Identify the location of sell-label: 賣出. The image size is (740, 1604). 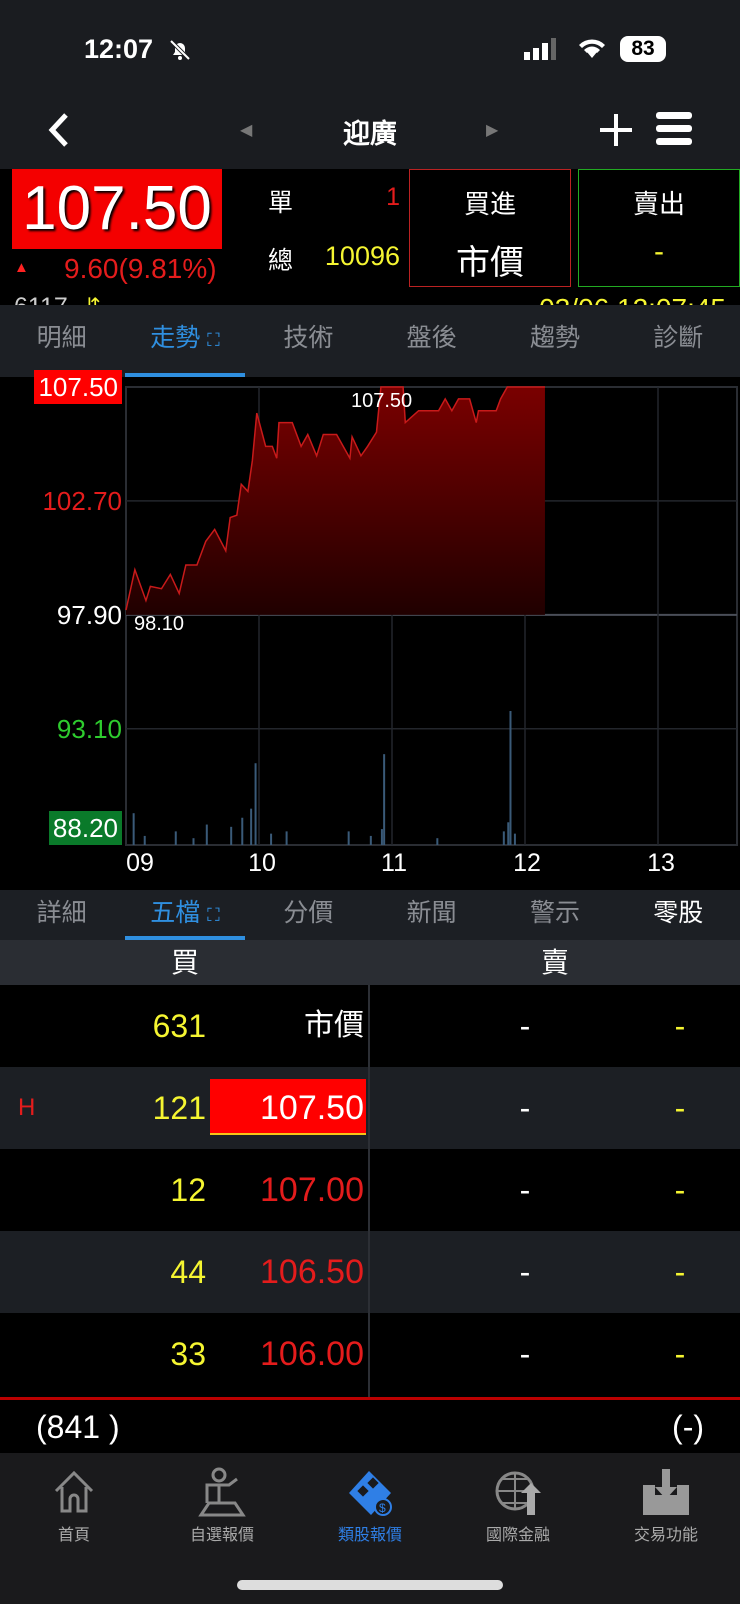
(658, 204).